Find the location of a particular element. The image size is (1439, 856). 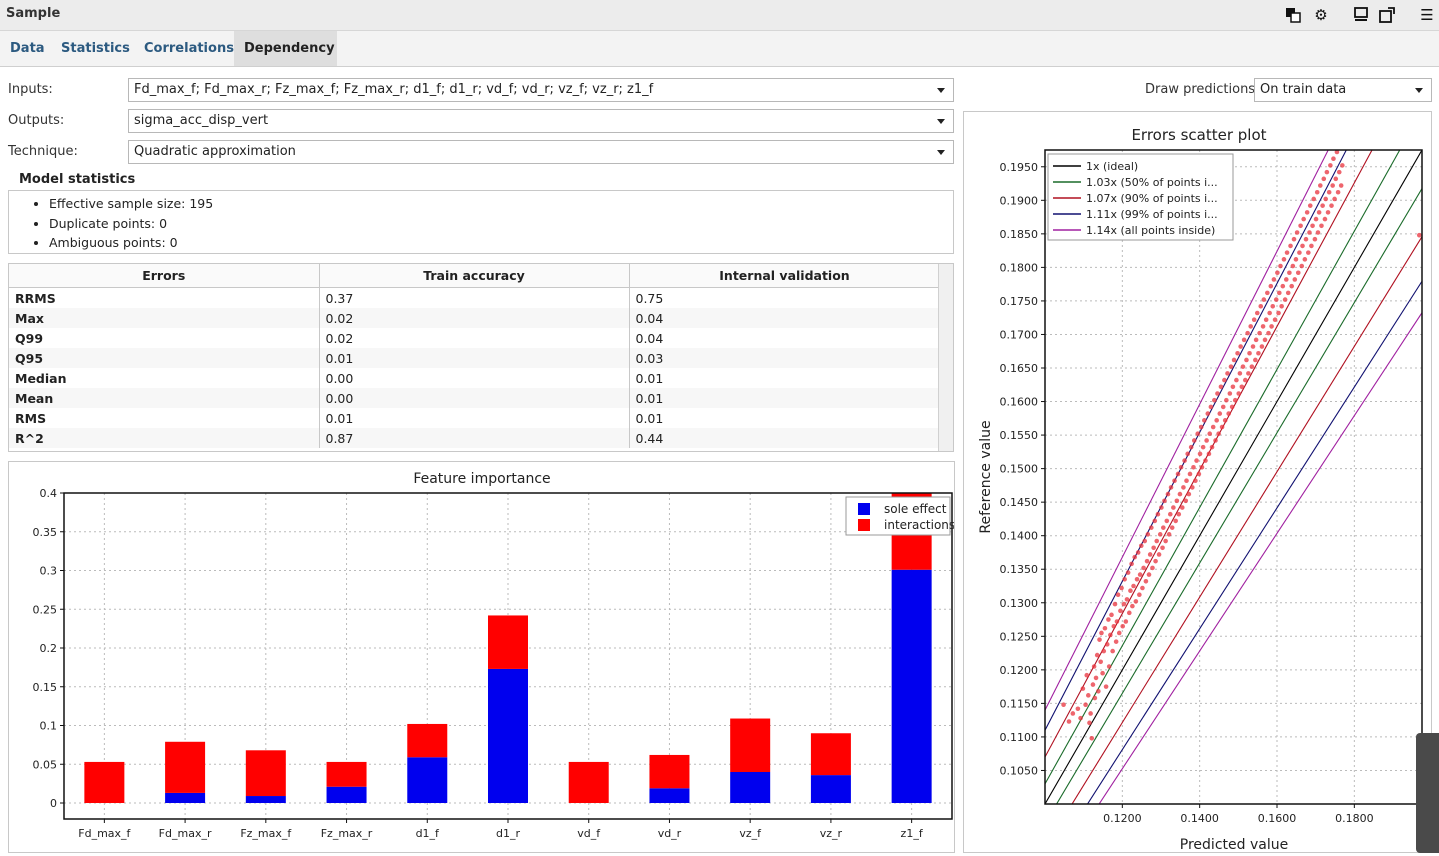

column-header-internal-validation: Internal validation is located at coordinates (785, 276).